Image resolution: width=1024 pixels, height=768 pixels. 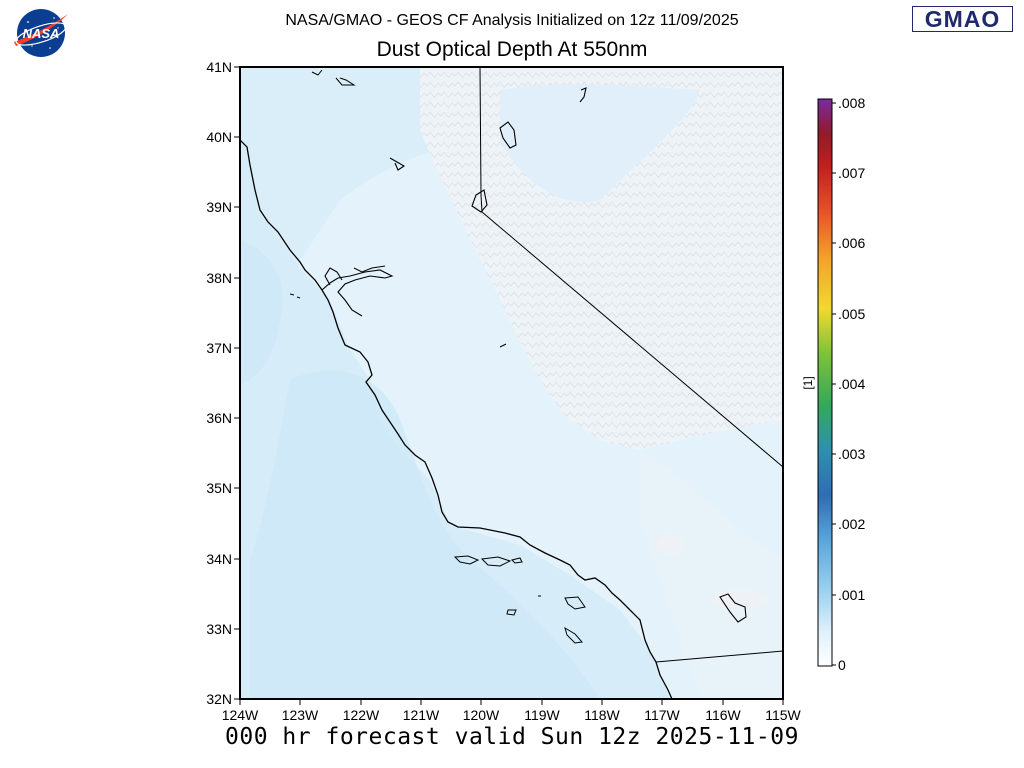 I want to click on lon-label: 117W, so click(x=662, y=715).